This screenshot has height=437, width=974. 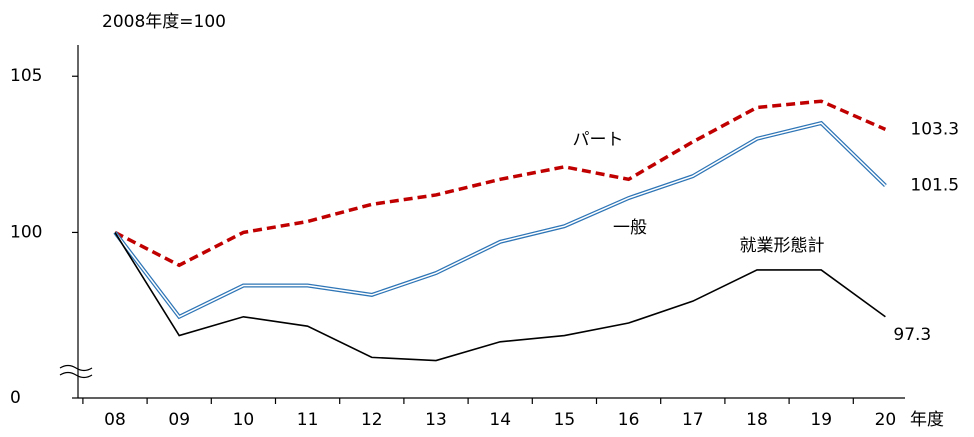 I want to click on series-name: 一般, so click(x=630, y=228).